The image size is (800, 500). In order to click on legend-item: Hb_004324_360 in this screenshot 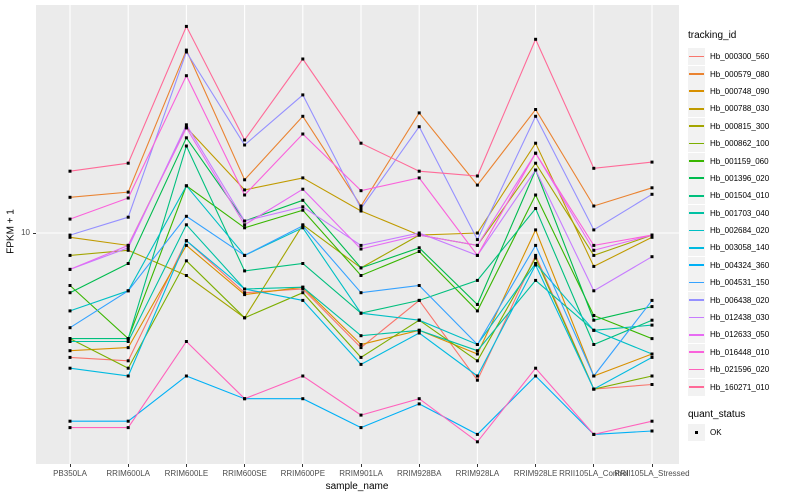, I will do `click(744, 265)`.